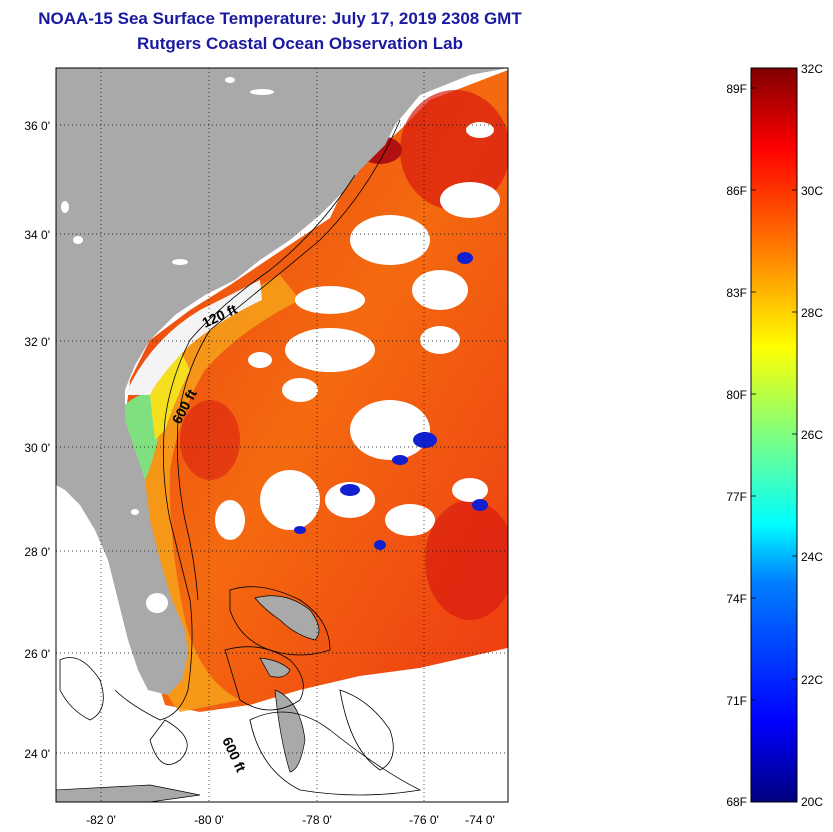 The height and width of the screenshot is (832, 833). What do you see at coordinates (812, 69) in the screenshot?
I see `colorbar-c-label: 32C` at bounding box center [812, 69].